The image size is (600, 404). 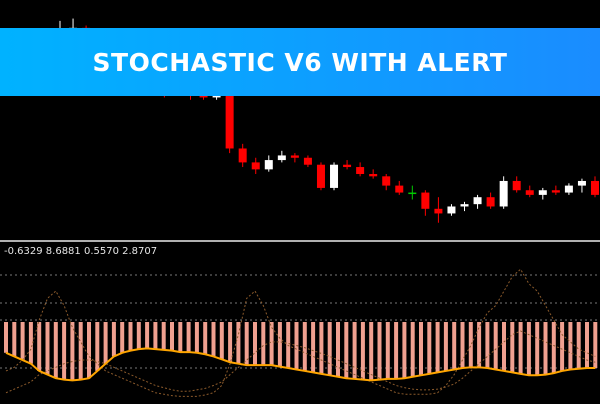 I want to click on indicator-value: 0.5570, so click(x=99, y=251).